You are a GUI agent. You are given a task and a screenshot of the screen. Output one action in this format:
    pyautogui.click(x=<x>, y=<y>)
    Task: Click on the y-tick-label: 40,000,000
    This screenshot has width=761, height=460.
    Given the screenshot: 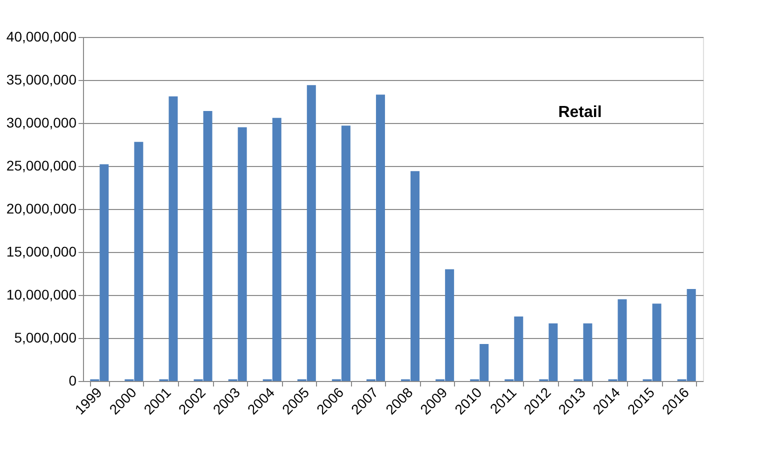 What is the action you would take?
    pyautogui.click(x=41, y=36)
    